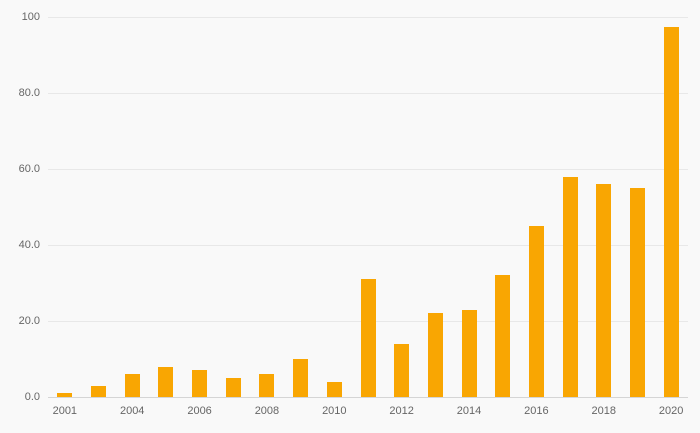  I want to click on x-axis-label-2010: 2010, so click(334, 411).